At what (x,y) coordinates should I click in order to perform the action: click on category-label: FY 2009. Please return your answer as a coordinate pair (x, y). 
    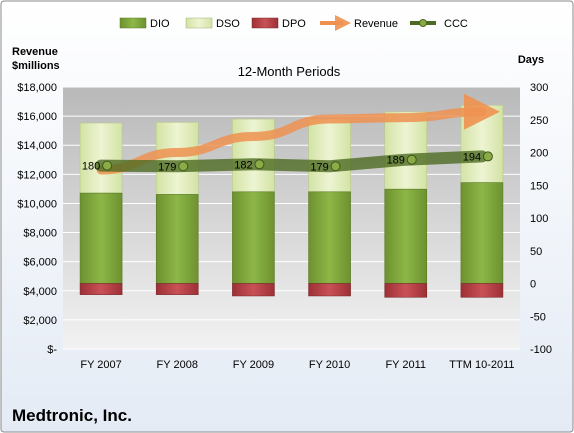
    Looking at the image, I should click on (253, 365).